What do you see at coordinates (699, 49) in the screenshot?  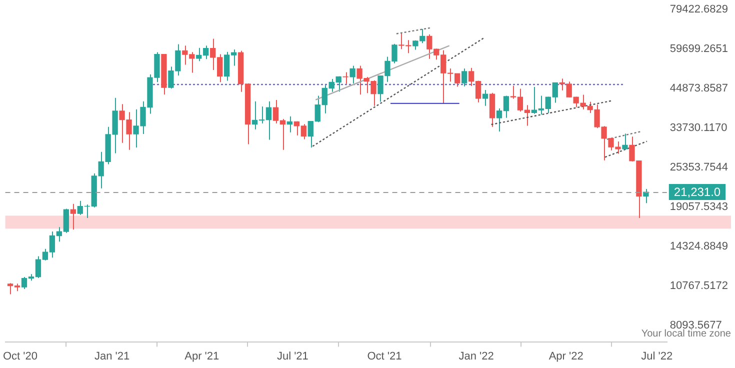 I see `y-tick-label: 59699.2651` at bounding box center [699, 49].